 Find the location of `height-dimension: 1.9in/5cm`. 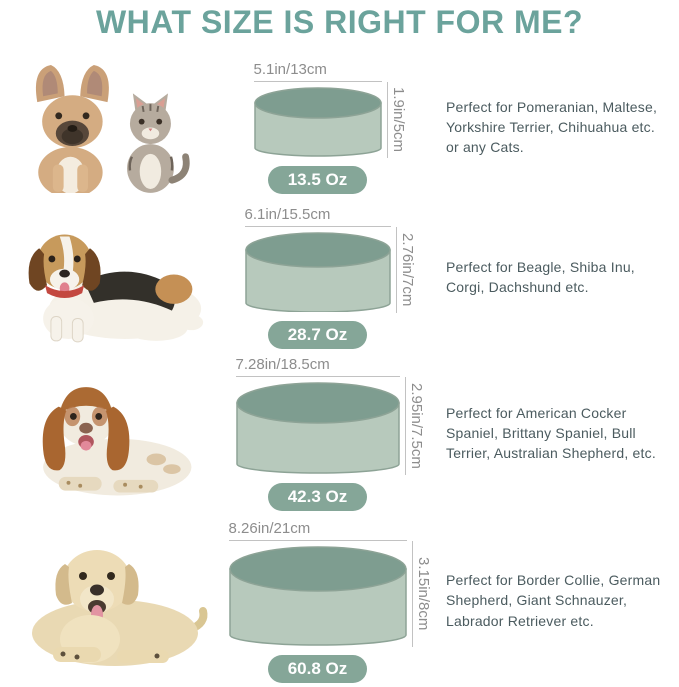

height-dimension: 1.9in/5cm is located at coordinates (396, 120).